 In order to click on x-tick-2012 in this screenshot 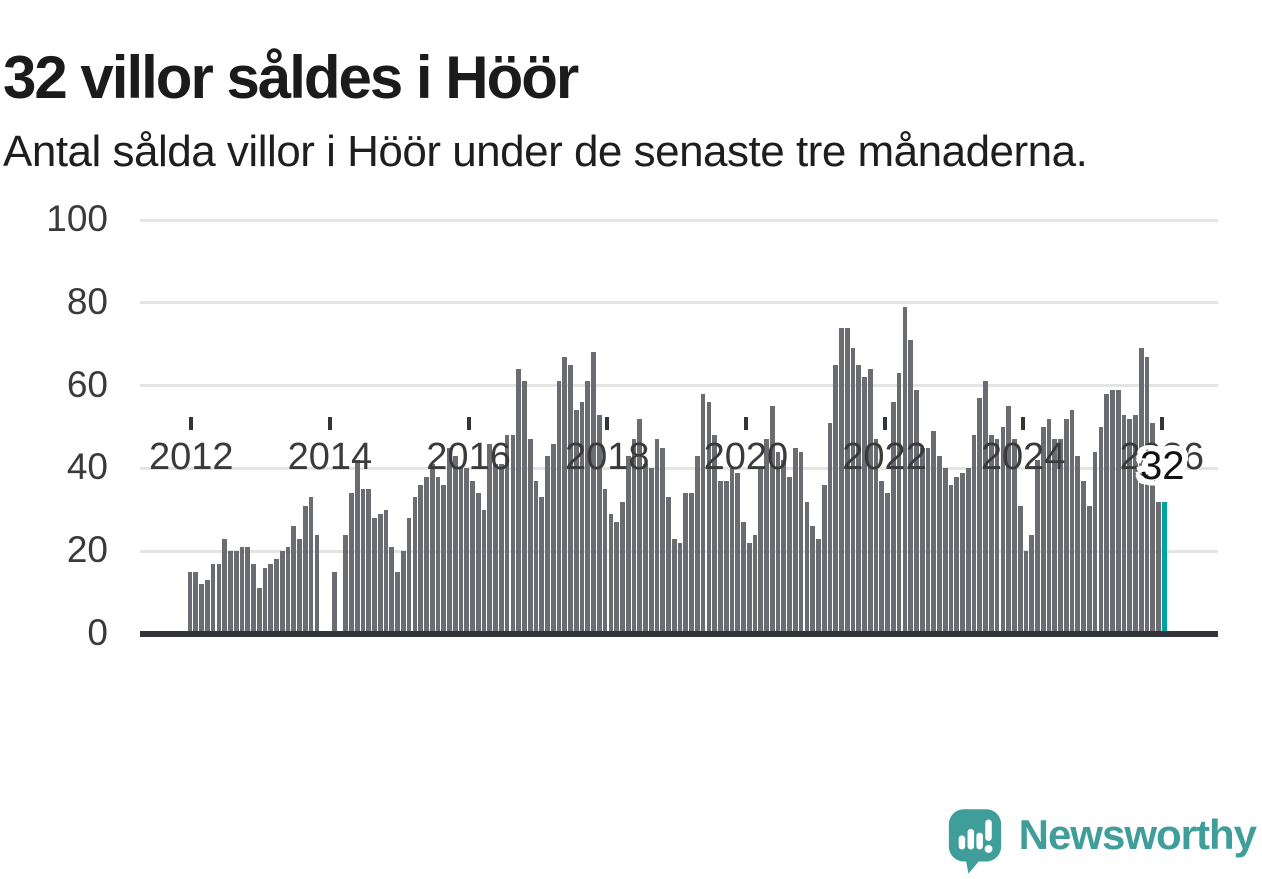, I will do `click(191, 423)`.